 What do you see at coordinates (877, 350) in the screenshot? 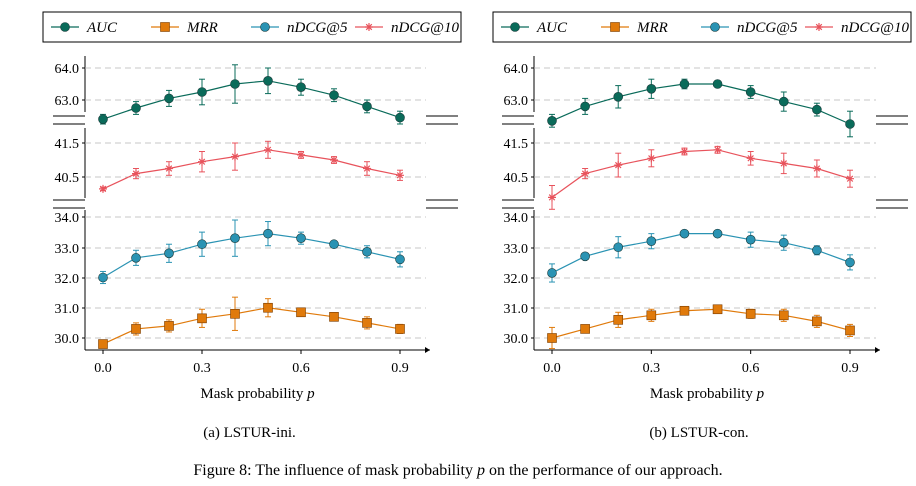
I see `x-axis-arrow` at bounding box center [877, 350].